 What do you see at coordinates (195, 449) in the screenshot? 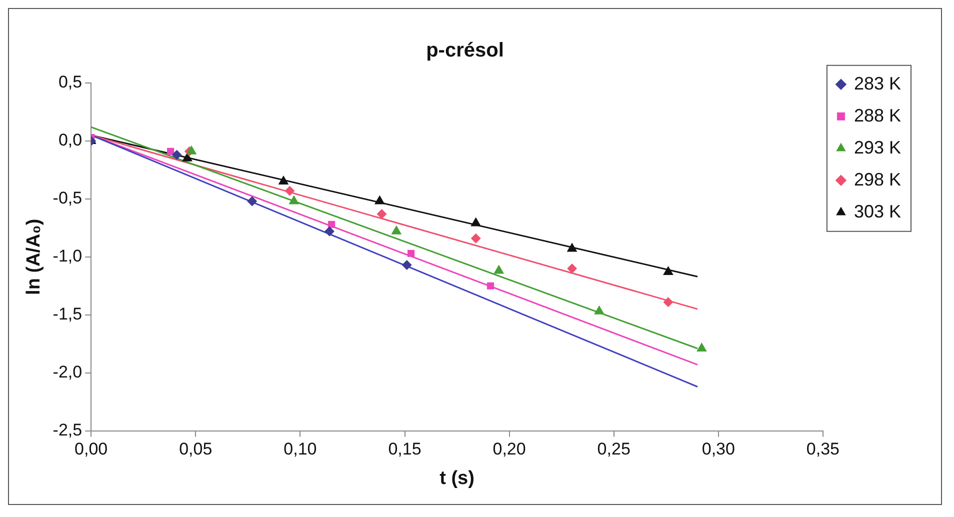
I see `x-tick-label: 0,05` at bounding box center [195, 449].